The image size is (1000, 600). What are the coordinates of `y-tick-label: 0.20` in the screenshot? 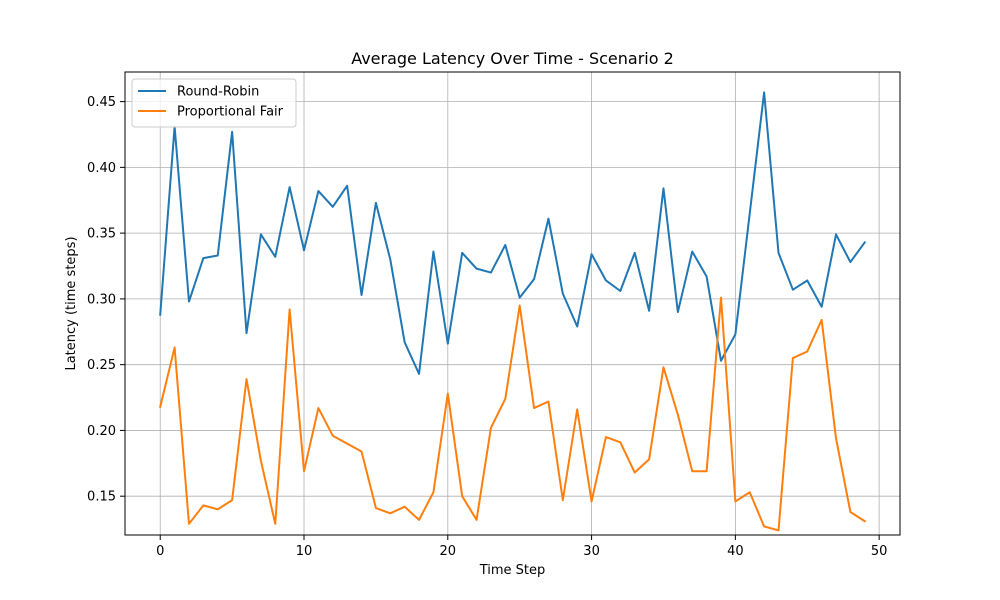 It's located at (101, 431).